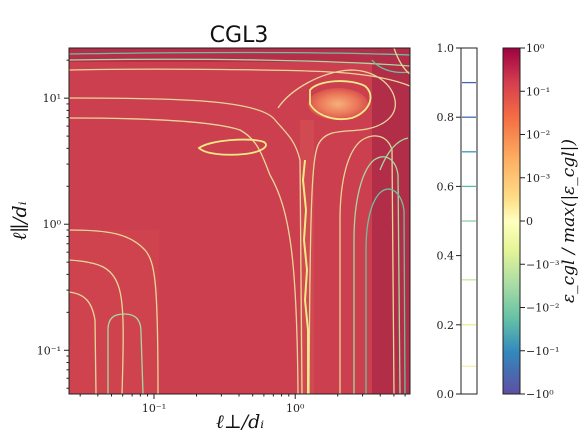 The image size is (586, 440). I want to click on y-axis: 10⁻¹ 10⁰ 10¹, so click(53, 224).